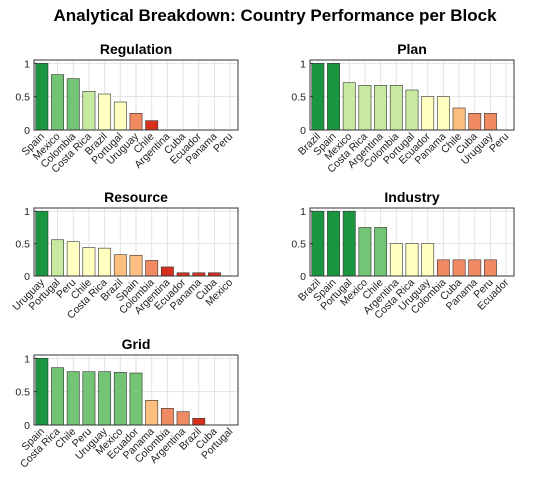 This screenshot has height=477, width=550. I want to click on panel-title: Resource, so click(136, 197).